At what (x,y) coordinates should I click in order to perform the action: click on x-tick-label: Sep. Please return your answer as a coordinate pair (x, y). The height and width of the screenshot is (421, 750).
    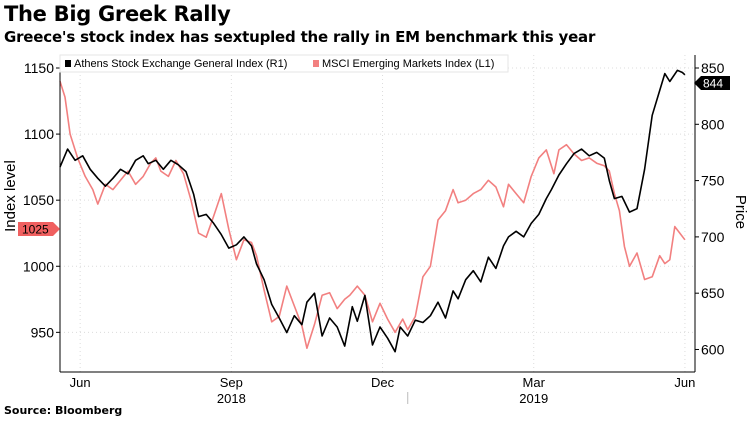
    Looking at the image, I should click on (231, 382).